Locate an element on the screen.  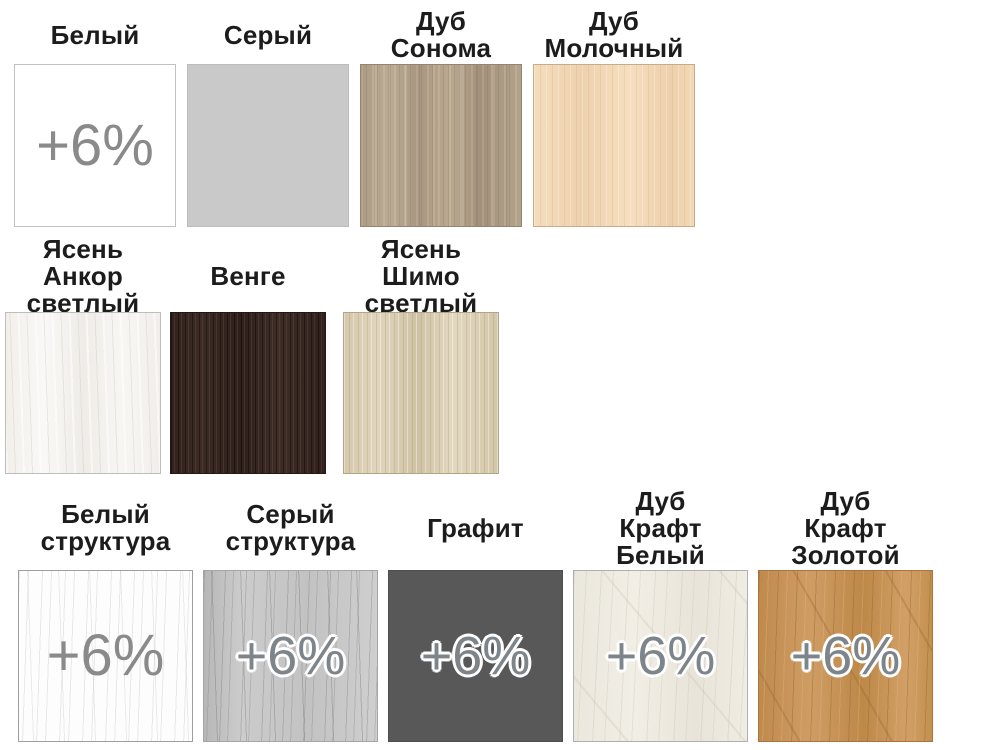
material-label: Белый структура is located at coordinates (105, 527).